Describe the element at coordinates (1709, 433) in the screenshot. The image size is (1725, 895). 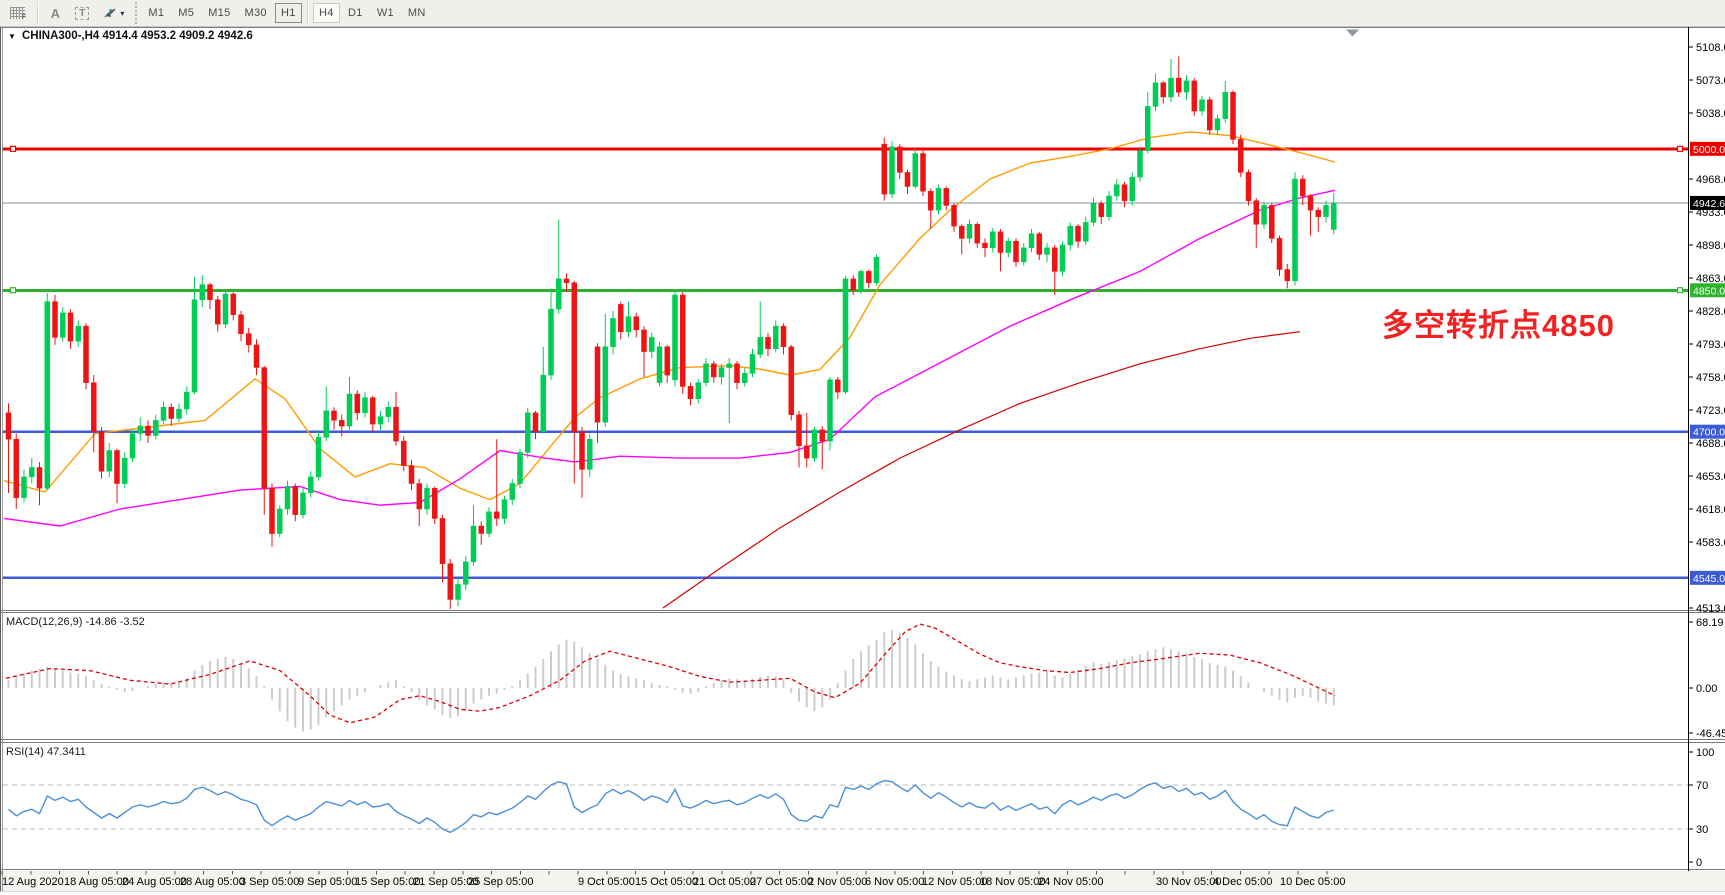
I see `svg-text: 4700.0` at that location.